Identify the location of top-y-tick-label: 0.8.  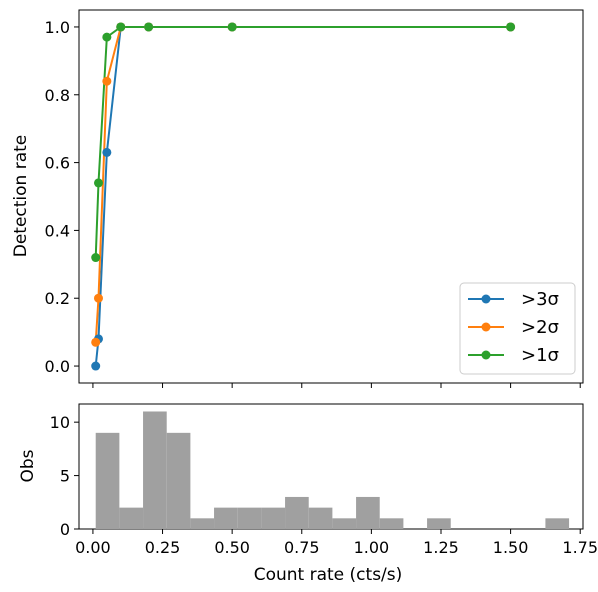
(57, 95).